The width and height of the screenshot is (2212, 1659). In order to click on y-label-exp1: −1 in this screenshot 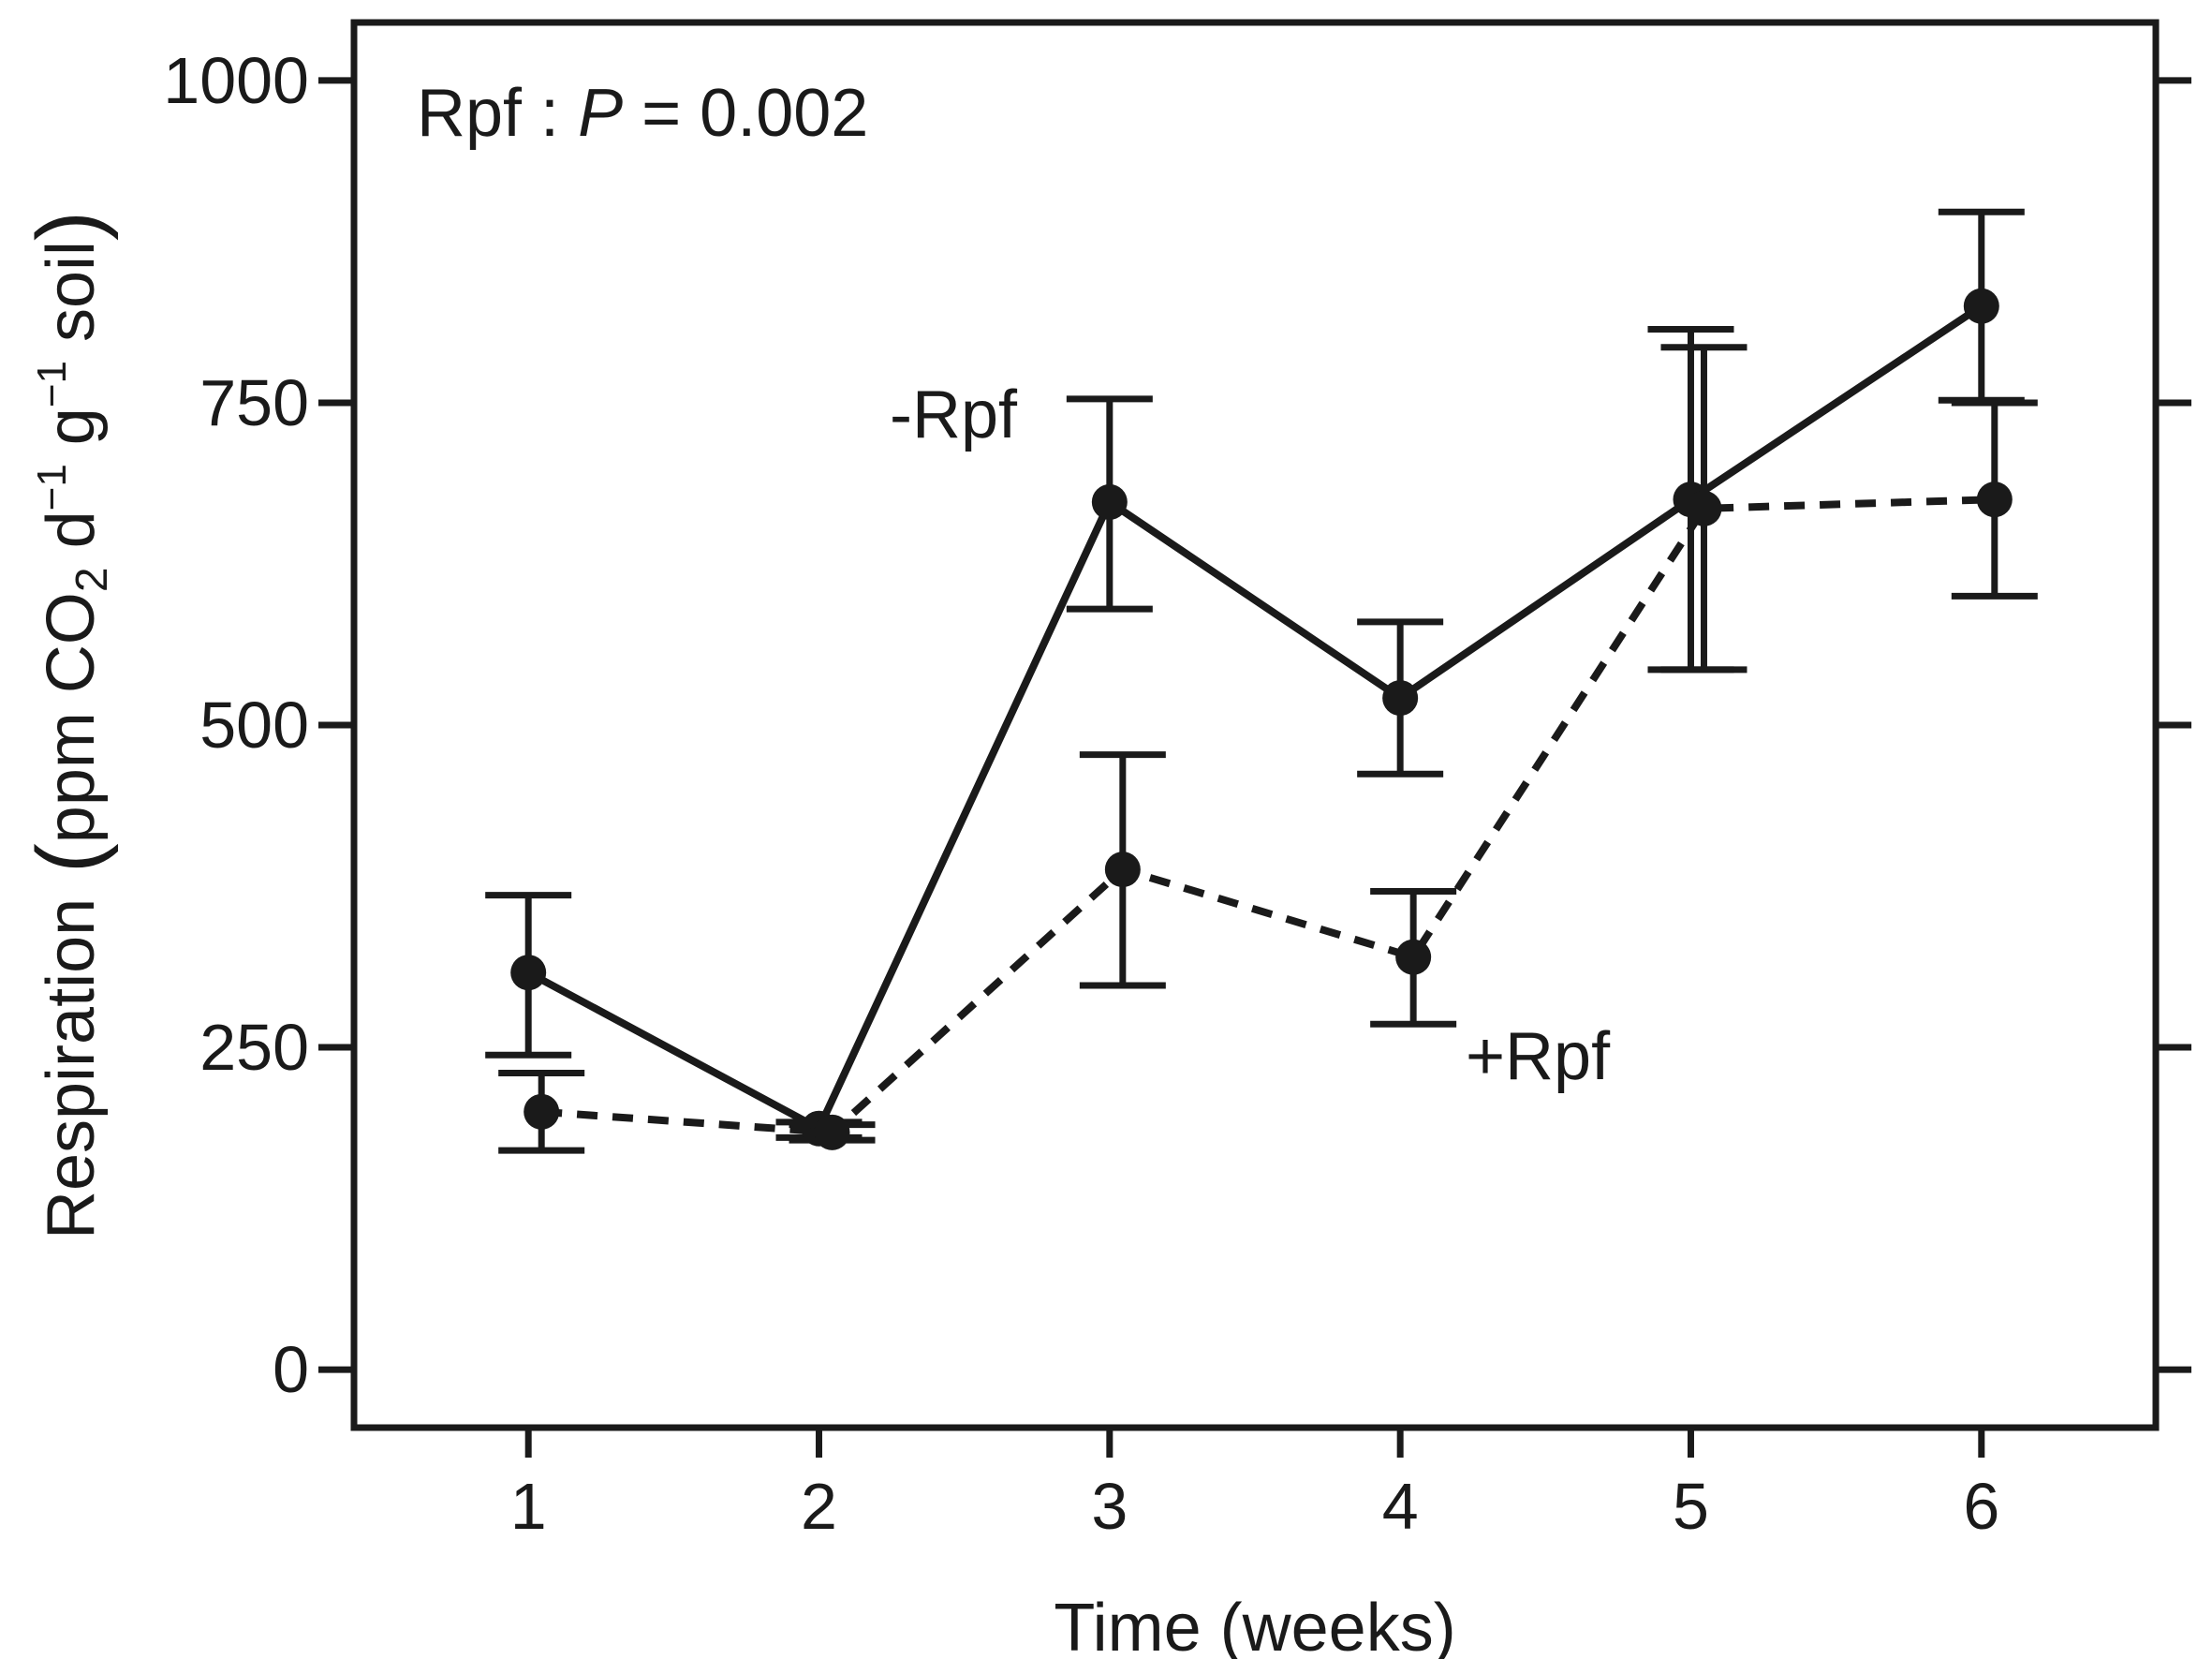, I will do `click(52, 488)`.